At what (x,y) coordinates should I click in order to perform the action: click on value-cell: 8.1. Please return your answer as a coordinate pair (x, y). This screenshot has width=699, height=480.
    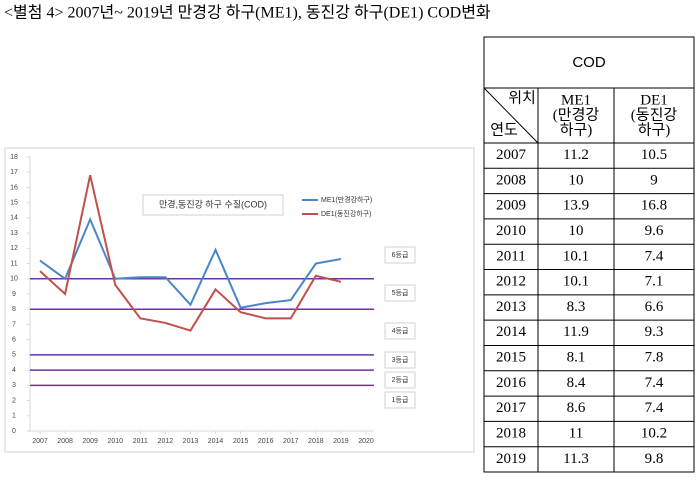
    Looking at the image, I should click on (576, 358).